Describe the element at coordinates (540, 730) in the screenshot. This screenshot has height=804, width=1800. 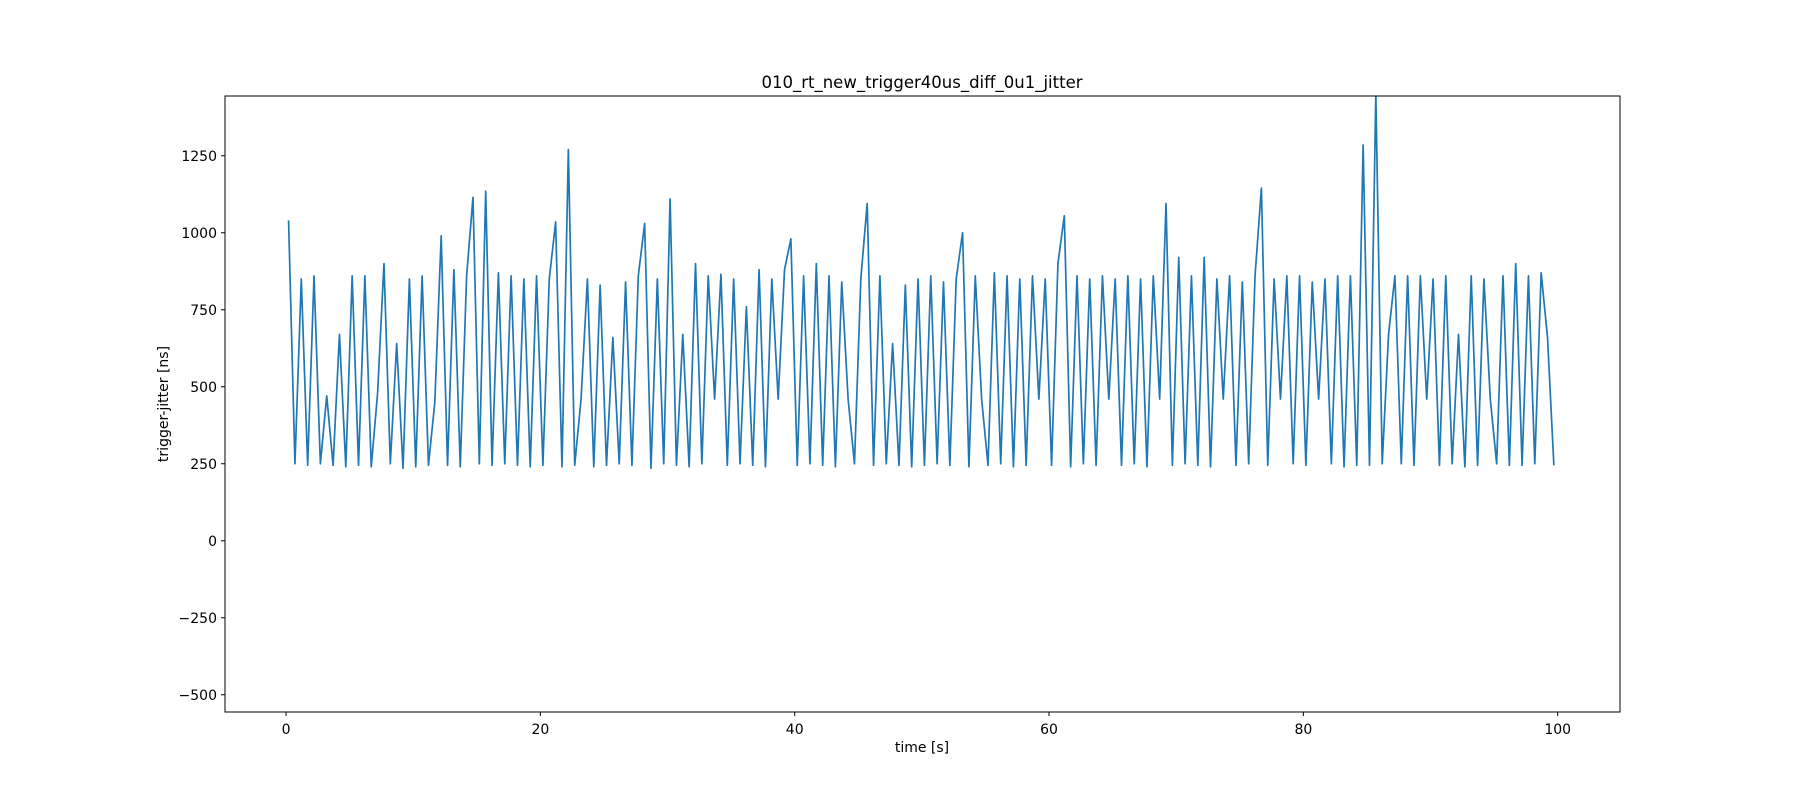
I see `x-tick-label: 20` at that location.